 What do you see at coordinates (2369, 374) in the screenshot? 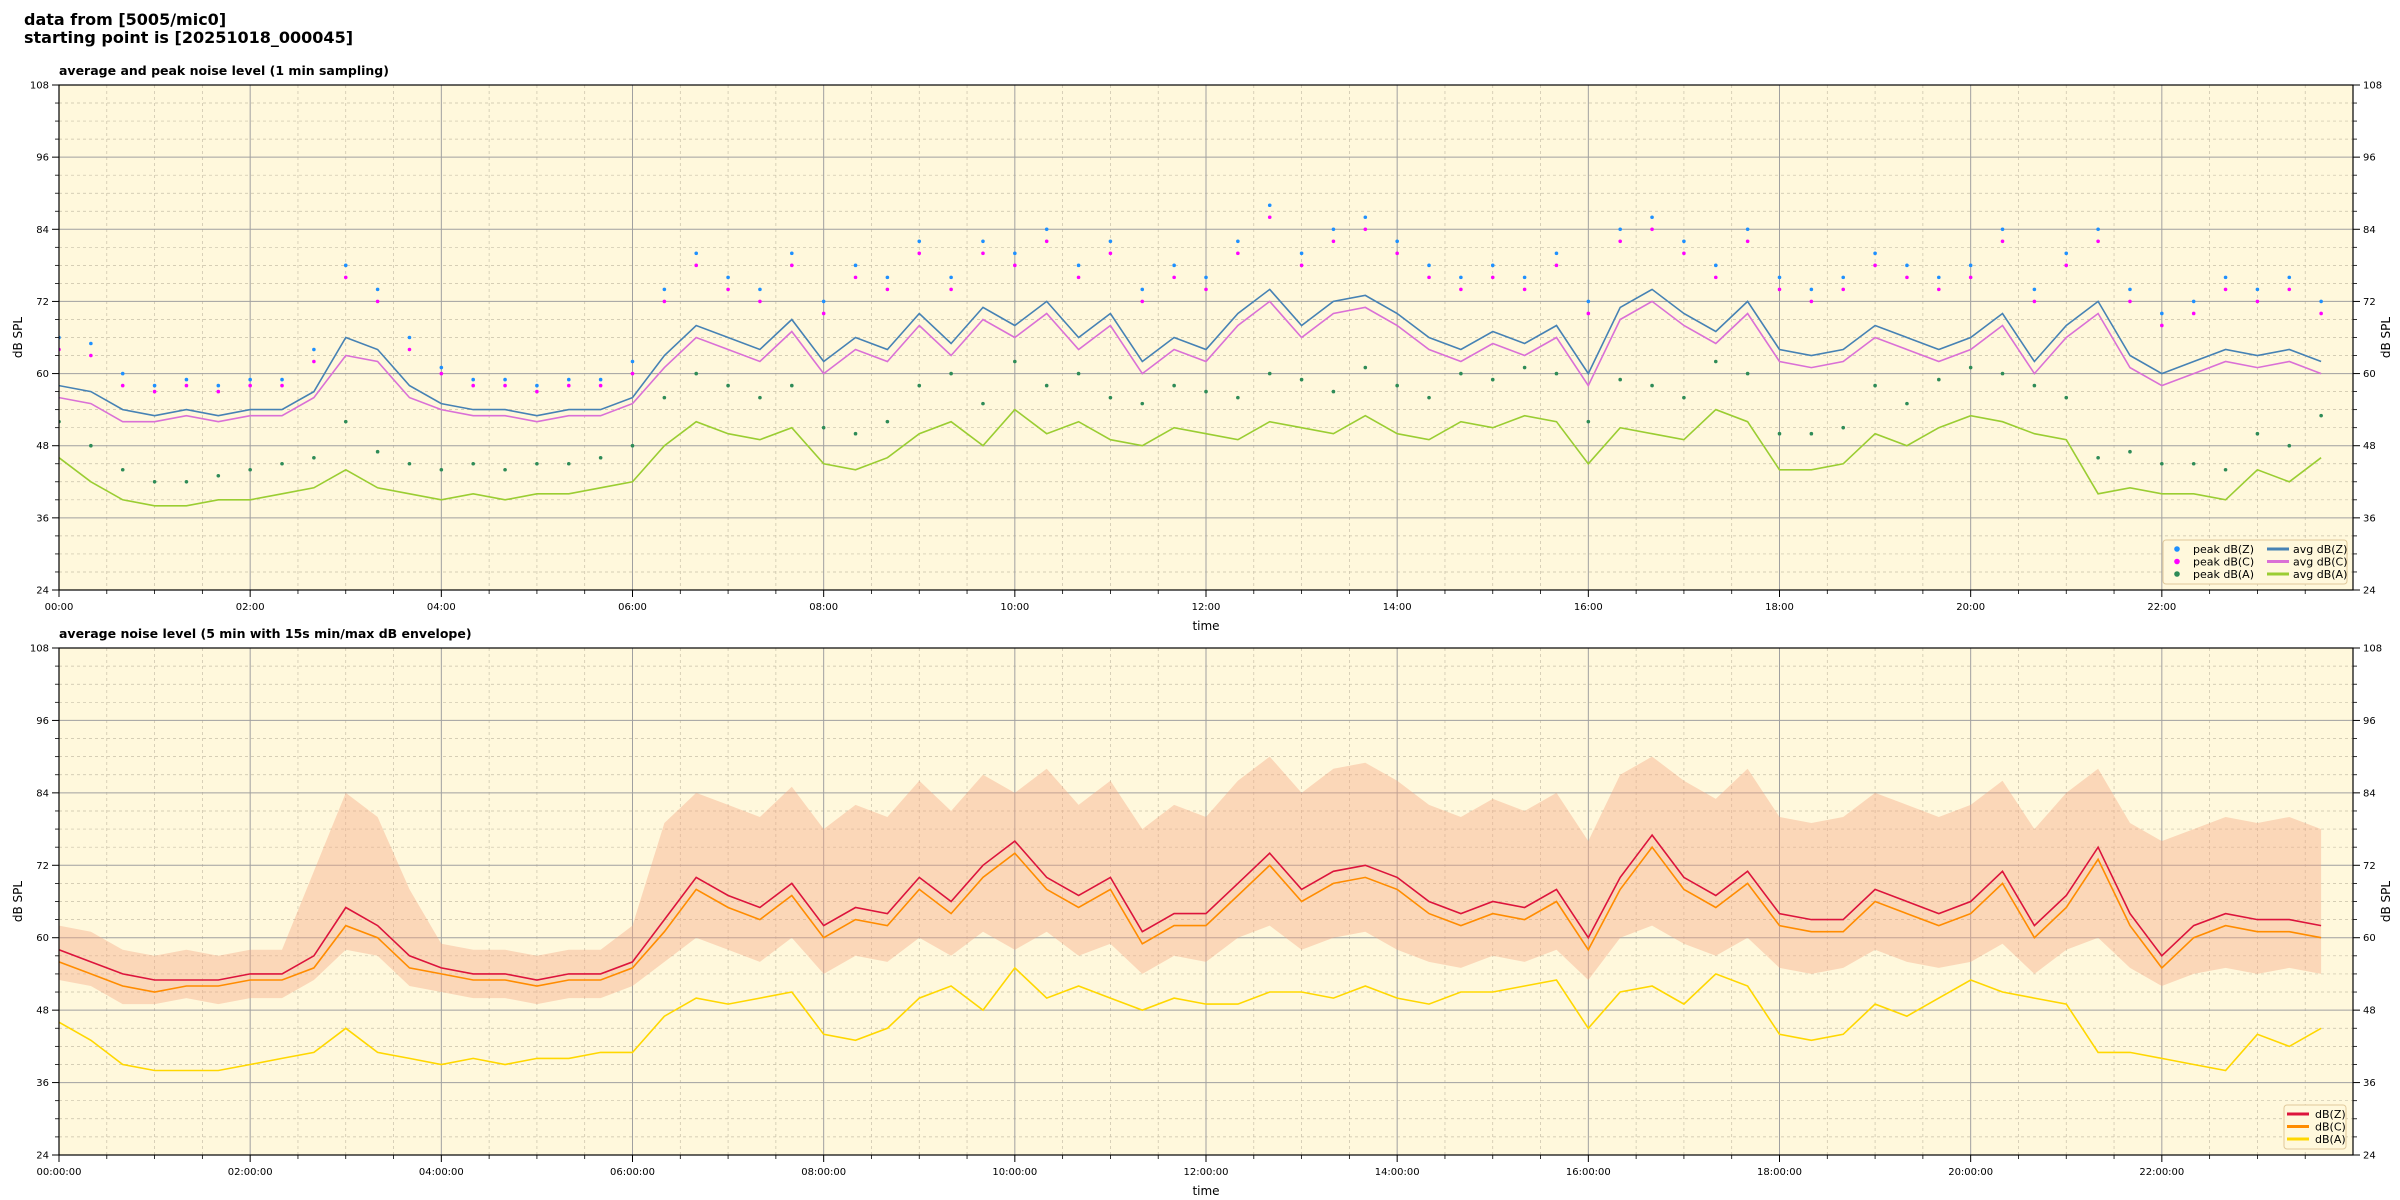
I see `tick-label-y-right: 60` at bounding box center [2369, 374].